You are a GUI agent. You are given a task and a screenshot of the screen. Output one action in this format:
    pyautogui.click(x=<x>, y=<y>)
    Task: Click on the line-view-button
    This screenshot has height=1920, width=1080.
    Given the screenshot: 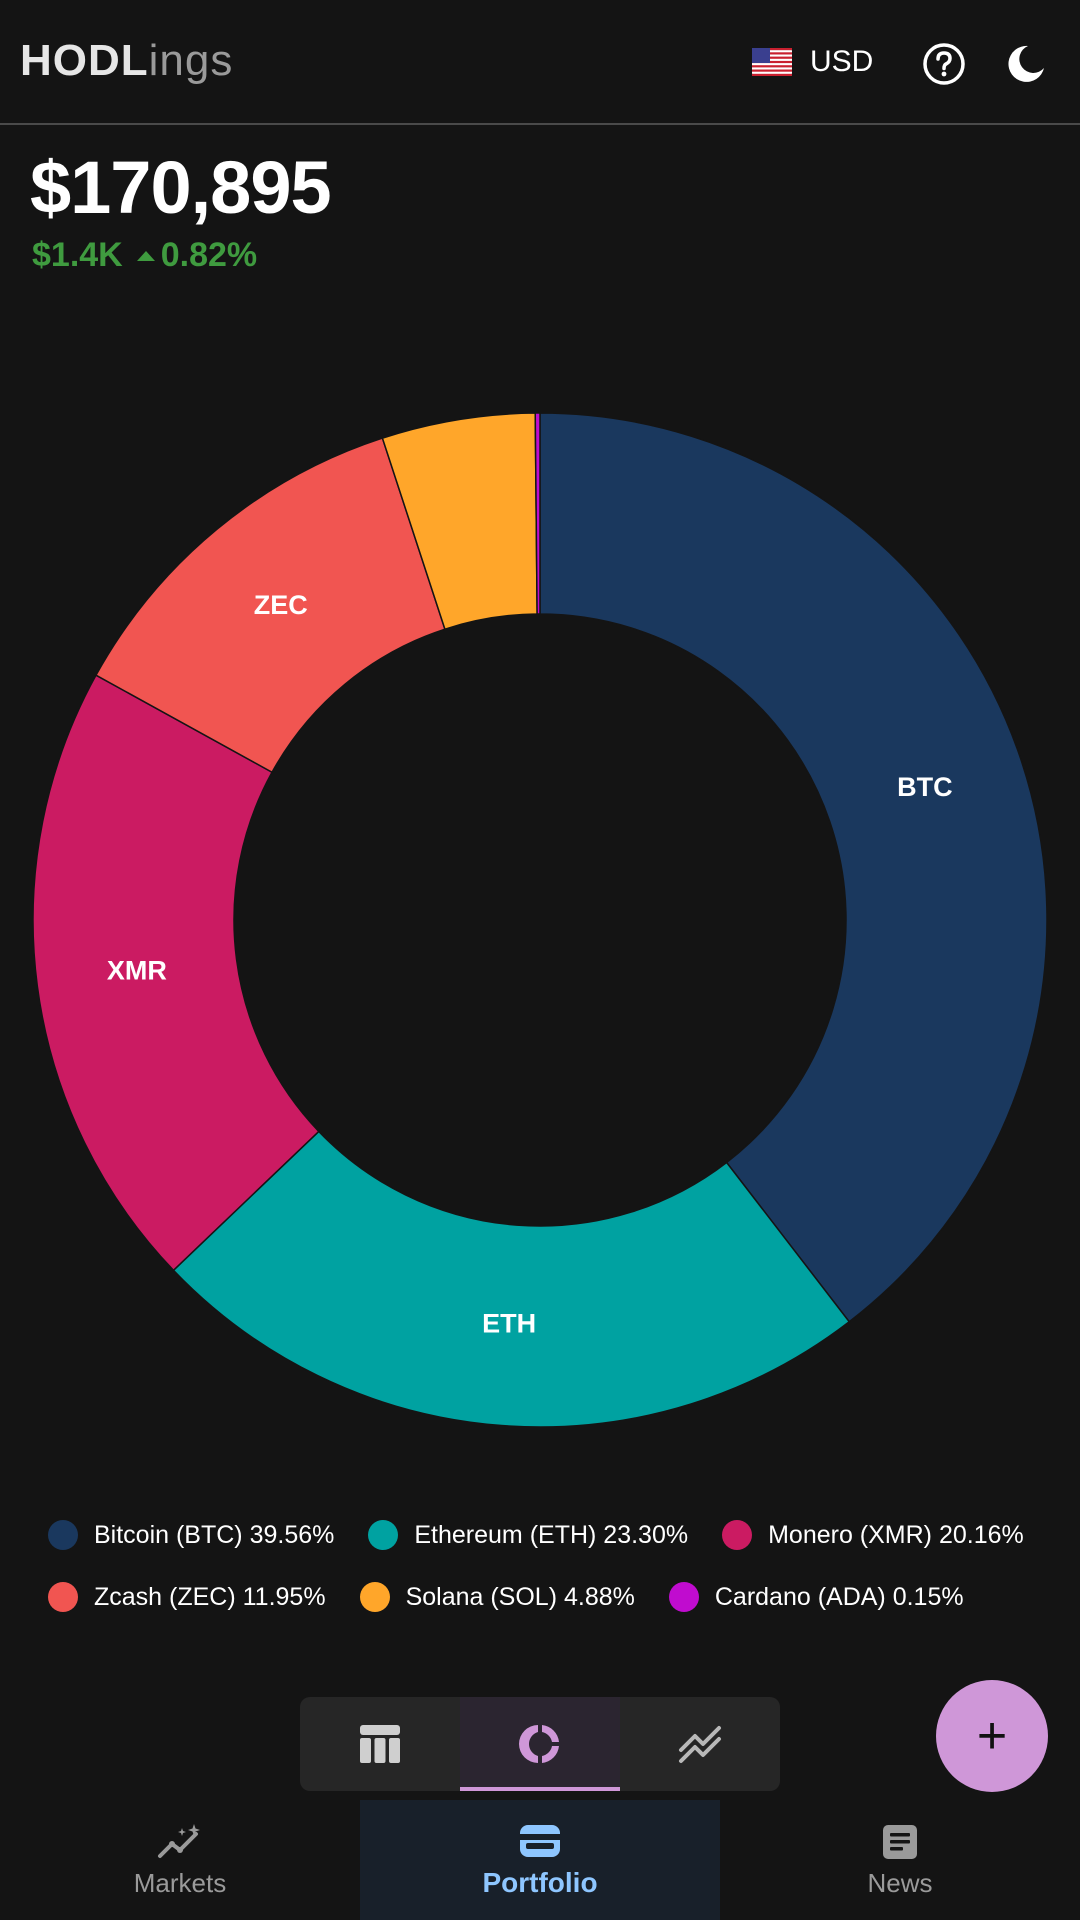 What is the action you would take?
    pyautogui.click(x=700, y=1744)
    